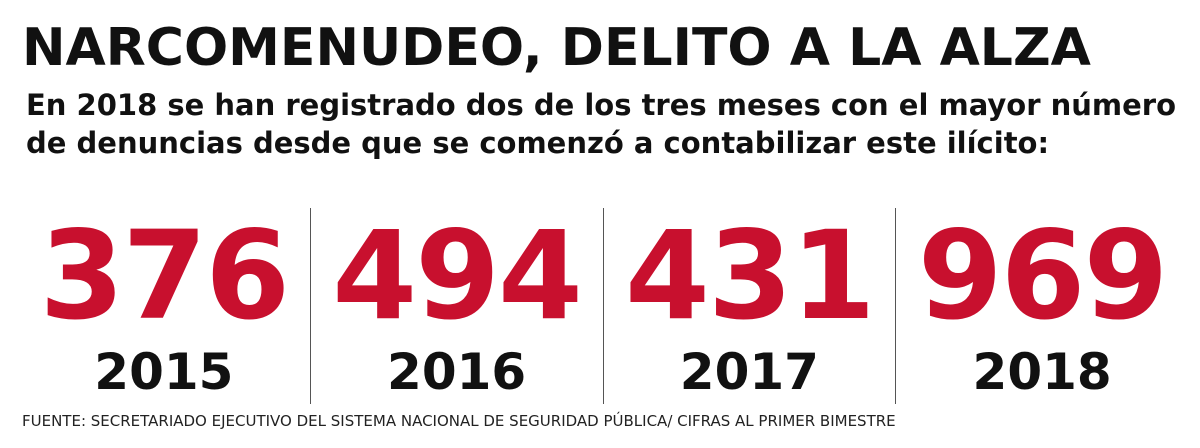 This screenshot has width=1200, height=448. I want to click on stat-year: 2015, so click(164, 372).